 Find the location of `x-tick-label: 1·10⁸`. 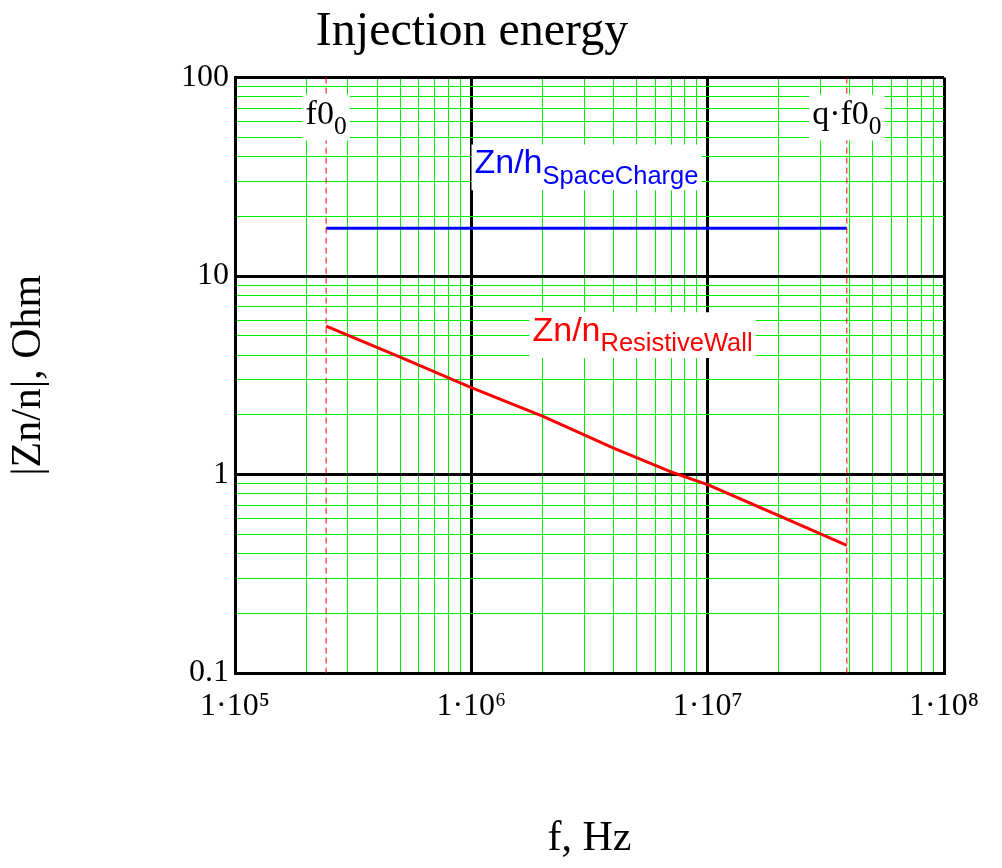

x-tick-label: 1·10⁸ is located at coordinates (944, 703).